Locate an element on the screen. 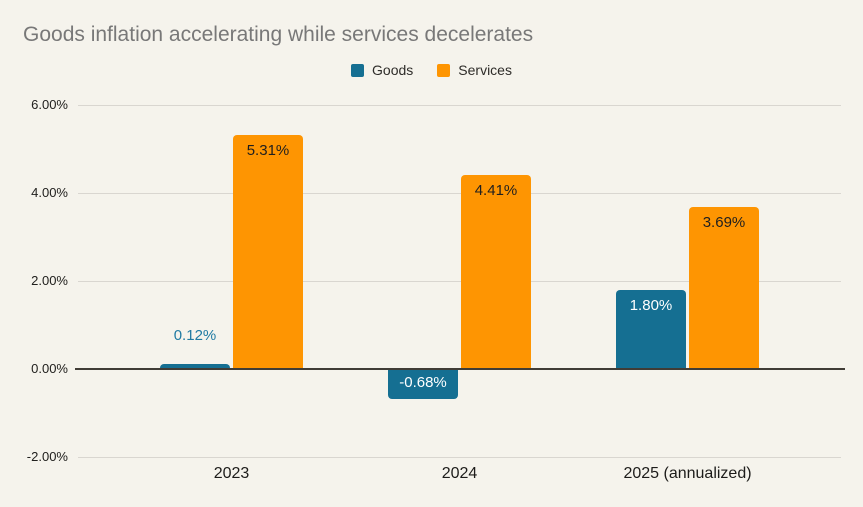  bar-value-label: -0.68% is located at coordinates (423, 382).